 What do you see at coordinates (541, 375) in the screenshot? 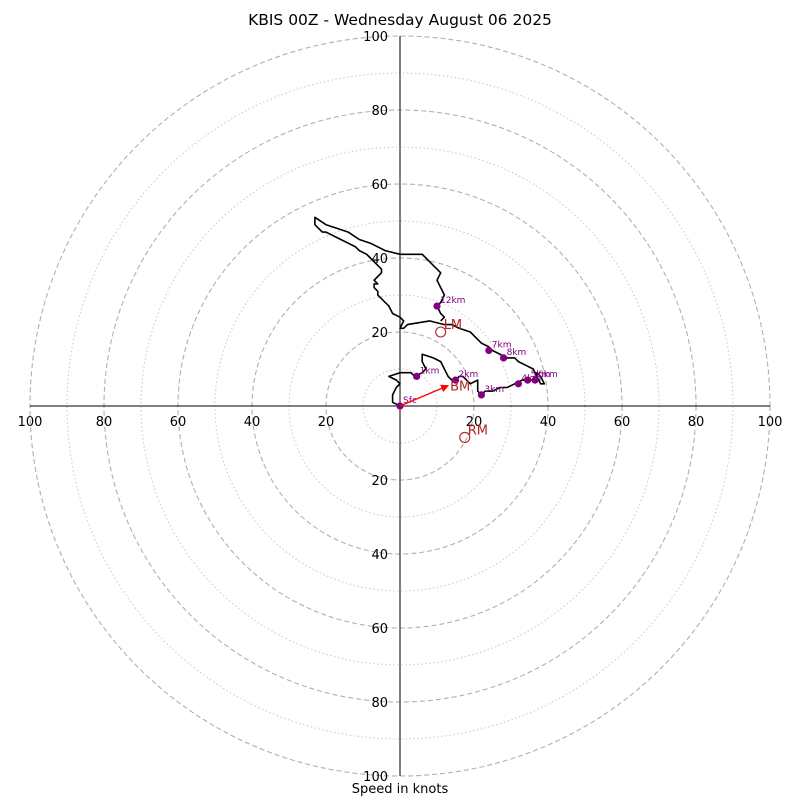
I see `height-label-5km: 5km` at bounding box center [541, 375].